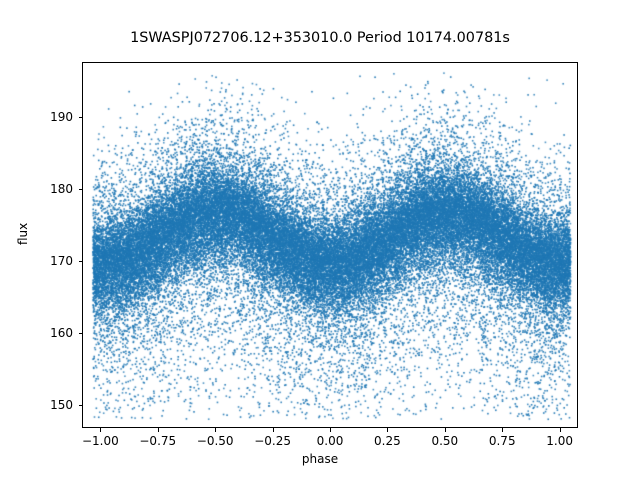  Describe the element at coordinates (158, 441) in the screenshot. I see `x-tick-label: −0.75` at that location.